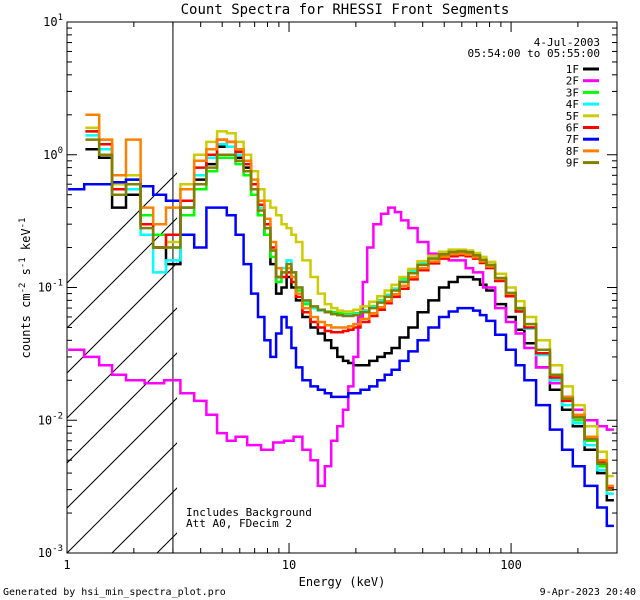 The height and width of the screenshot is (600, 640). What do you see at coordinates (289, 565) in the screenshot?
I see `x-tick-label: 10` at bounding box center [289, 565].